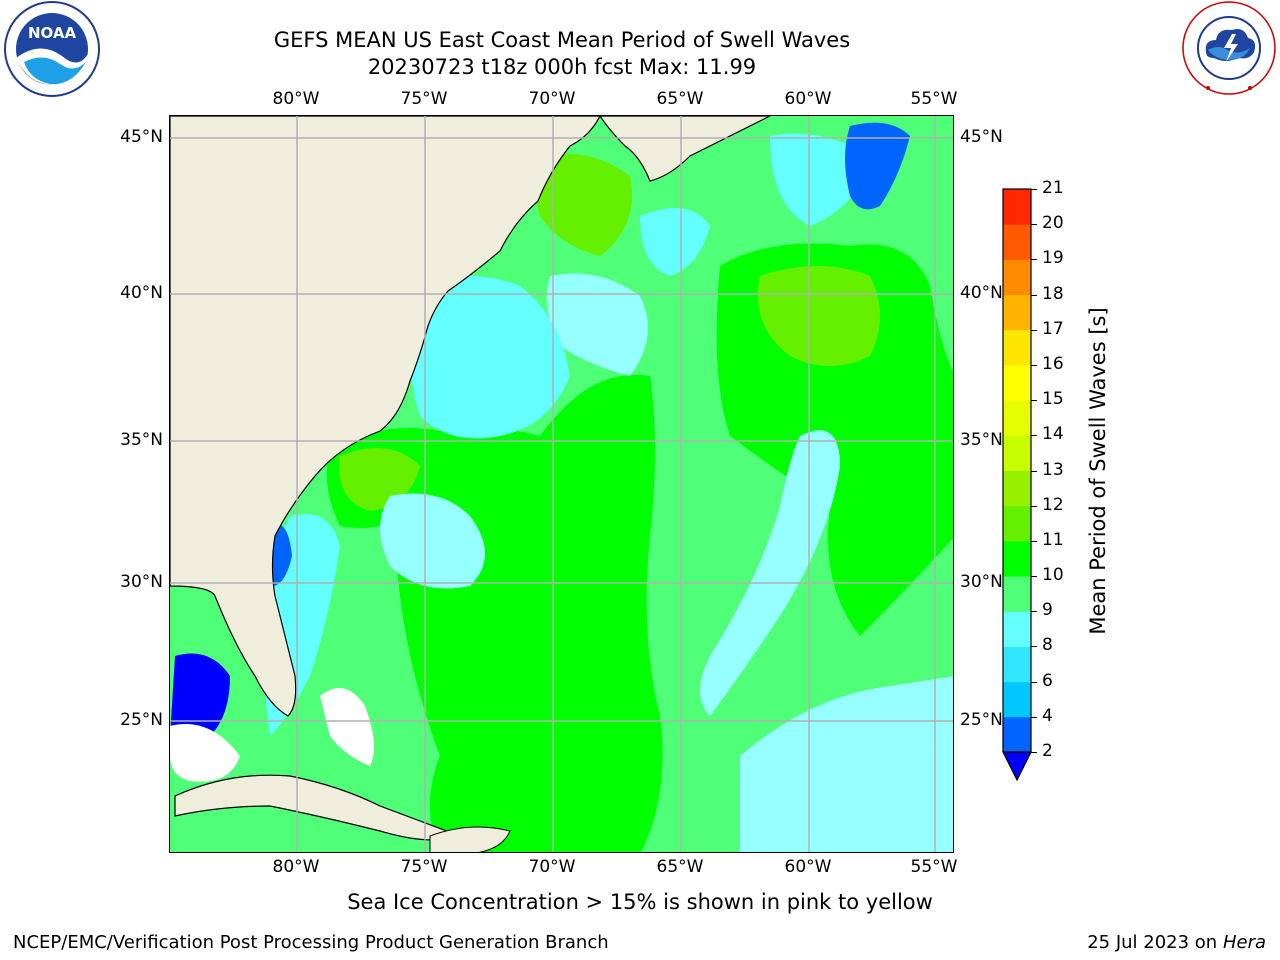  I want to click on host-name: Hera, so click(1244, 942).